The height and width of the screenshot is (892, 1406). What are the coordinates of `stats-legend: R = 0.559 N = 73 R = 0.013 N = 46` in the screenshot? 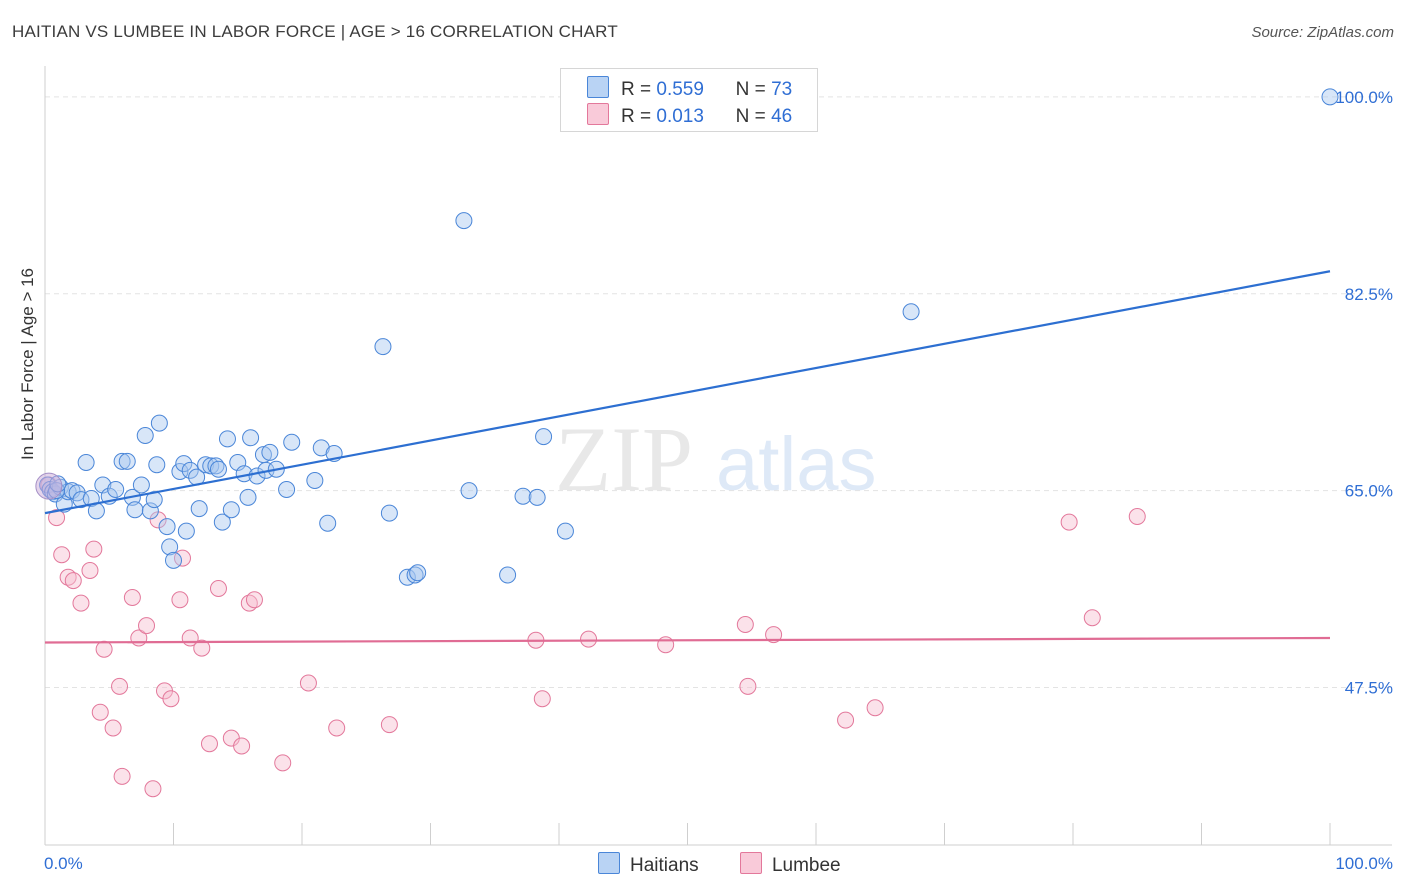 It's located at (689, 100).